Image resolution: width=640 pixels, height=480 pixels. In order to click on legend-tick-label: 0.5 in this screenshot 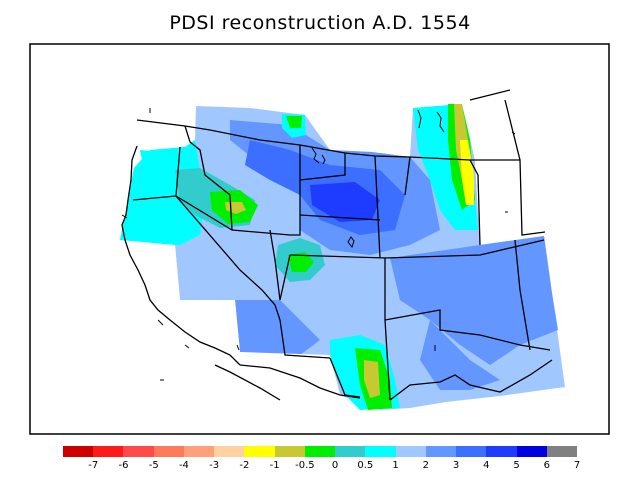, I will do `click(365, 465)`.